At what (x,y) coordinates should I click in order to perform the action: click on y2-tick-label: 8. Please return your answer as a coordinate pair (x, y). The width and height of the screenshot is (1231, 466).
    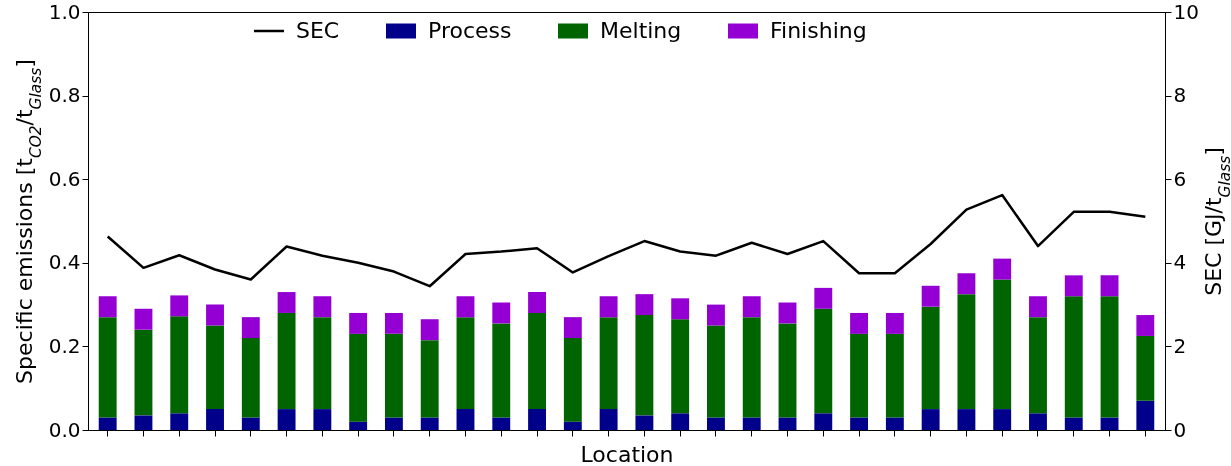
    Looking at the image, I should click on (1180, 95).